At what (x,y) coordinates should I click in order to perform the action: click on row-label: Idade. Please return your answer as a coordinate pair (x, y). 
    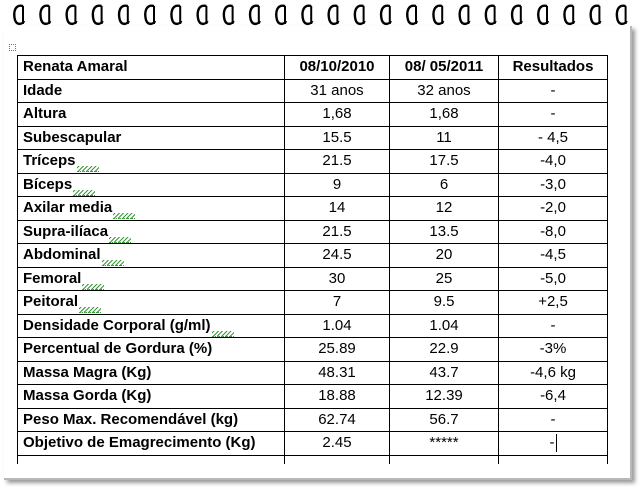
    Looking at the image, I should click on (151, 90).